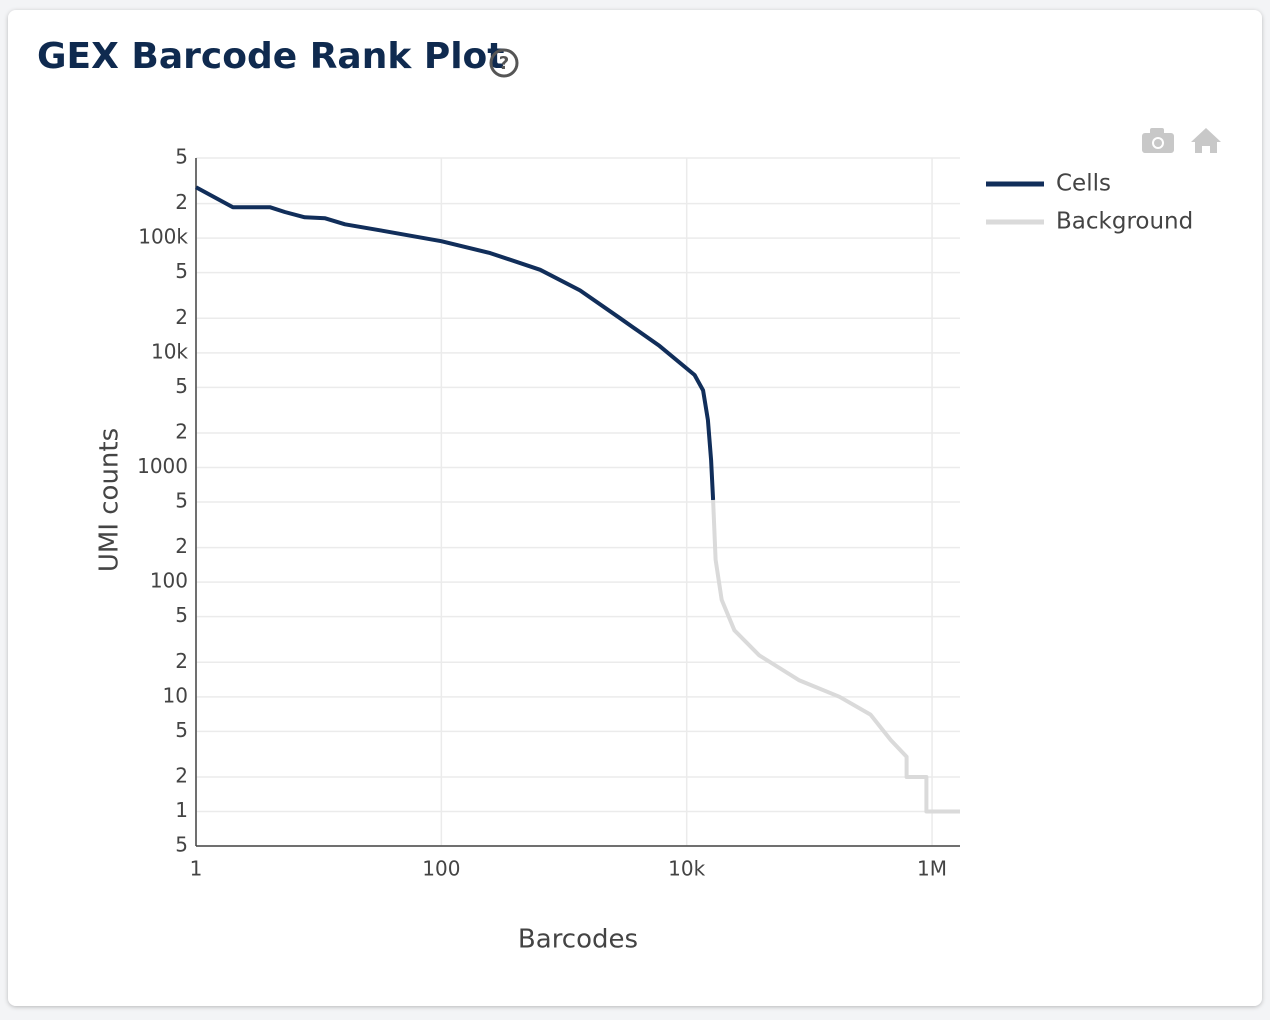  Describe the element at coordinates (1206, 140) in the screenshot. I see `home-icon` at that location.